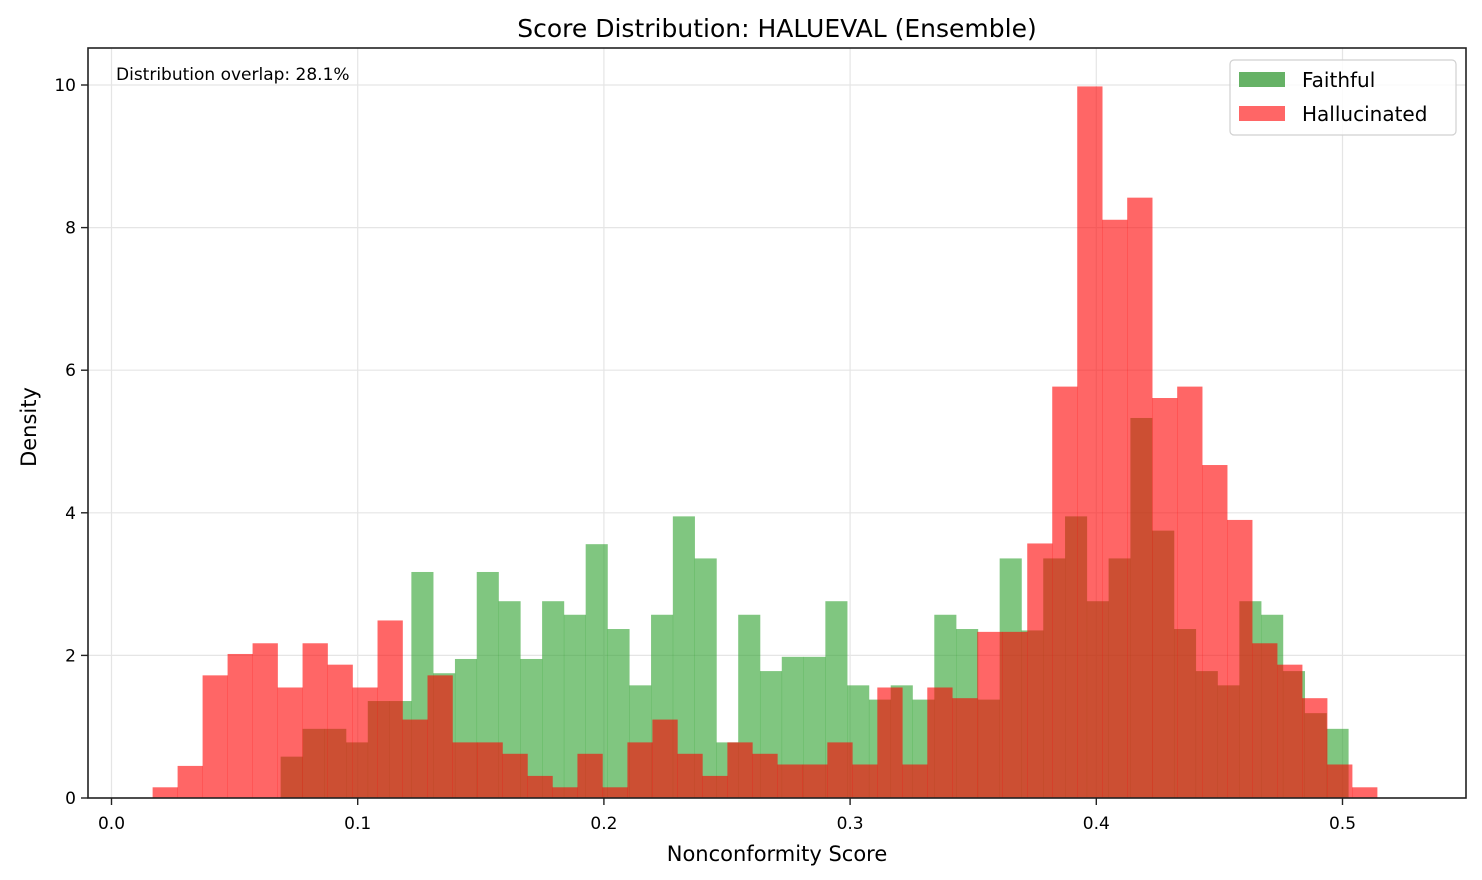 This screenshot has width=1482, height=880. I want to click on y-tick-label: 8, so click(70, 229).